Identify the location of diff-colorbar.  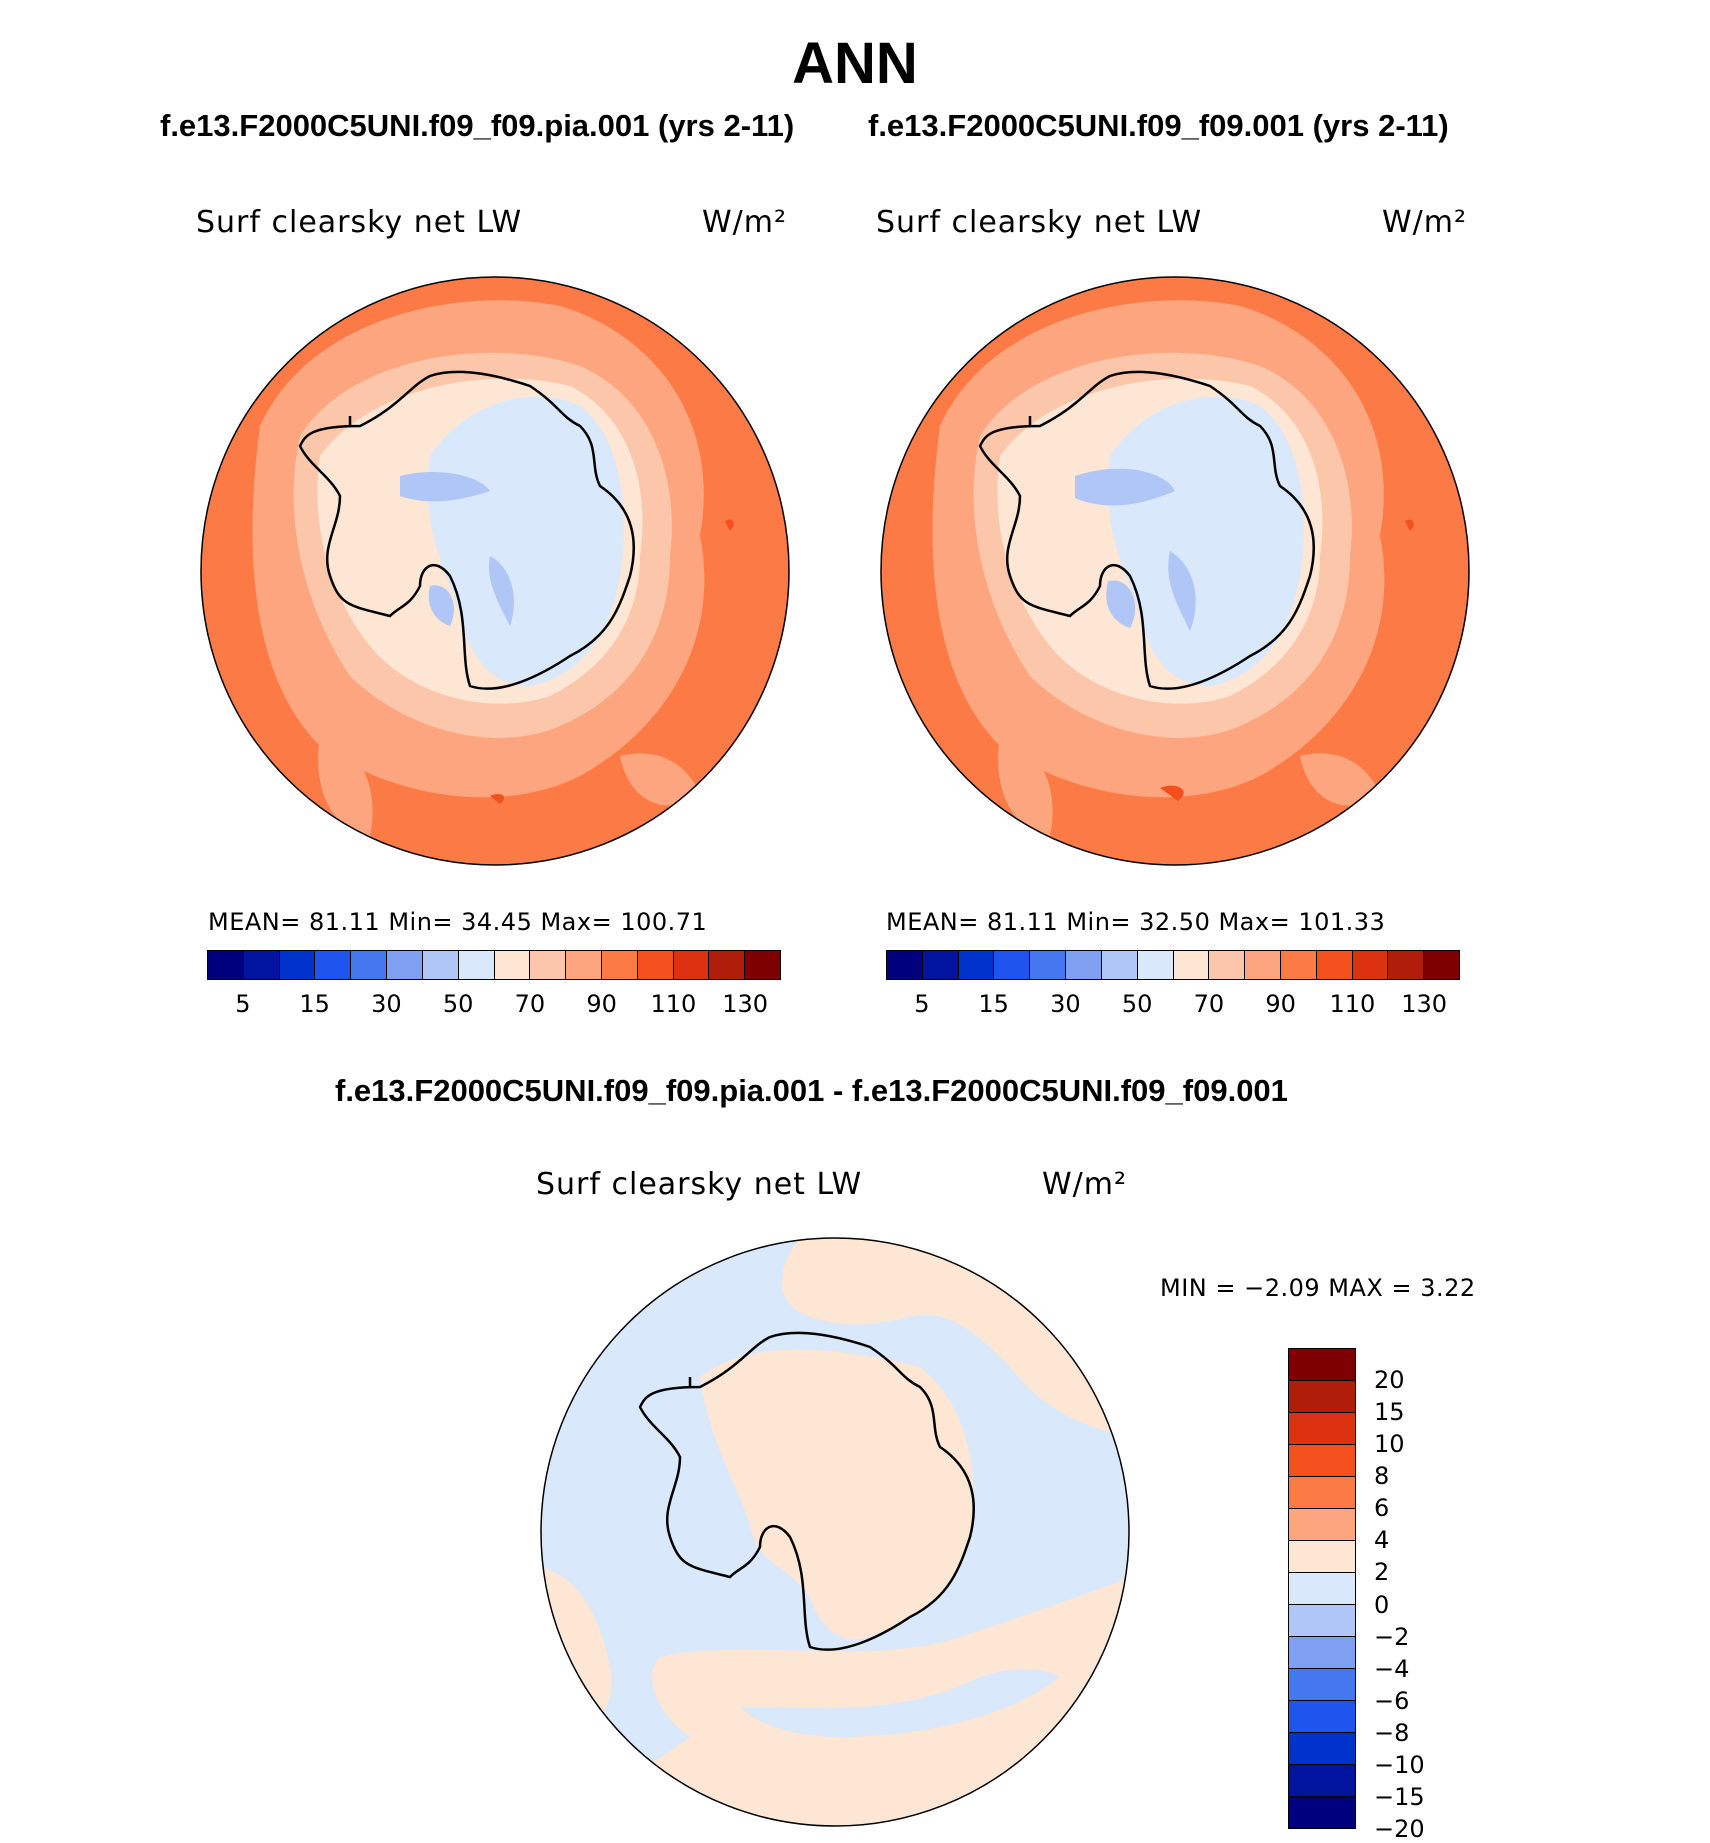
(1322, 1588).